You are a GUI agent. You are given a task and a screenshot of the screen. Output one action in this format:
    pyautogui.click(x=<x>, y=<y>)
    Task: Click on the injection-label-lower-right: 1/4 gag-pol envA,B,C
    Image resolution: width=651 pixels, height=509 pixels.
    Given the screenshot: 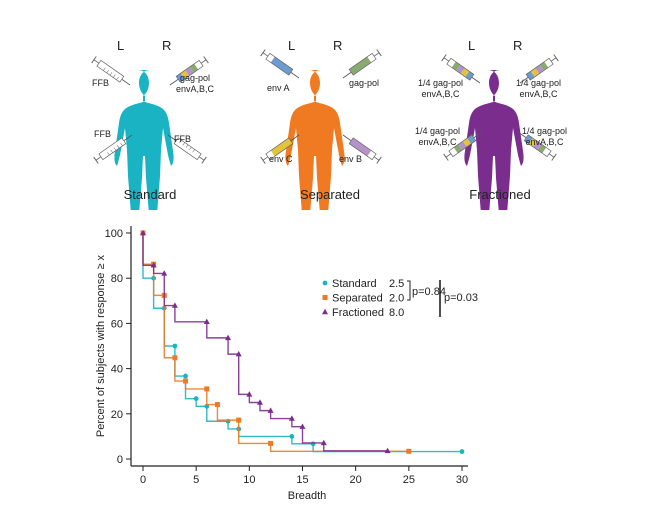 What is the action you would take?
    pyautogui.click(x=545, y=136)
    